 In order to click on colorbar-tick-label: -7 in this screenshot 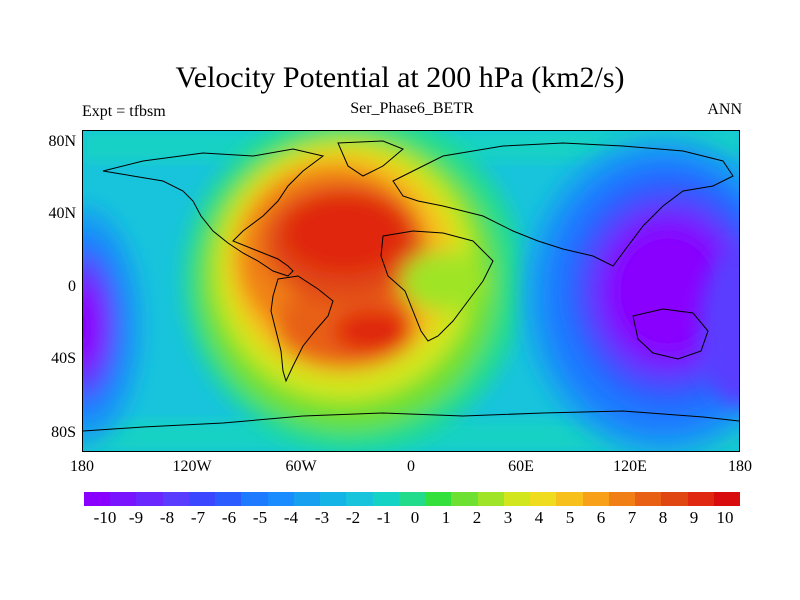, I will do `click(198, 517)`.